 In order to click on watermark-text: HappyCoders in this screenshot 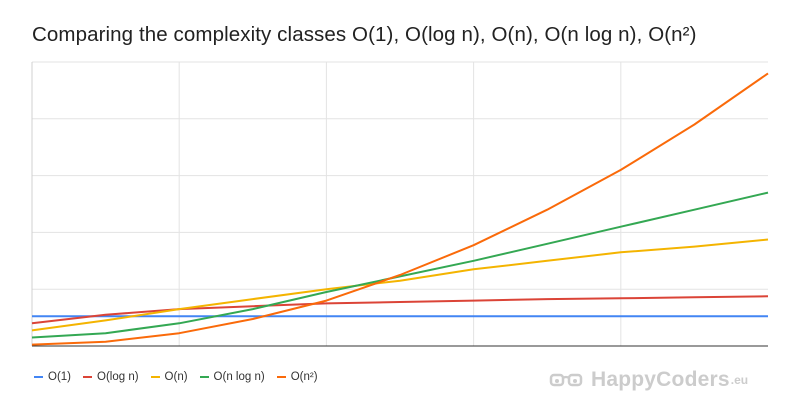, I will do `click(660, 379)`.